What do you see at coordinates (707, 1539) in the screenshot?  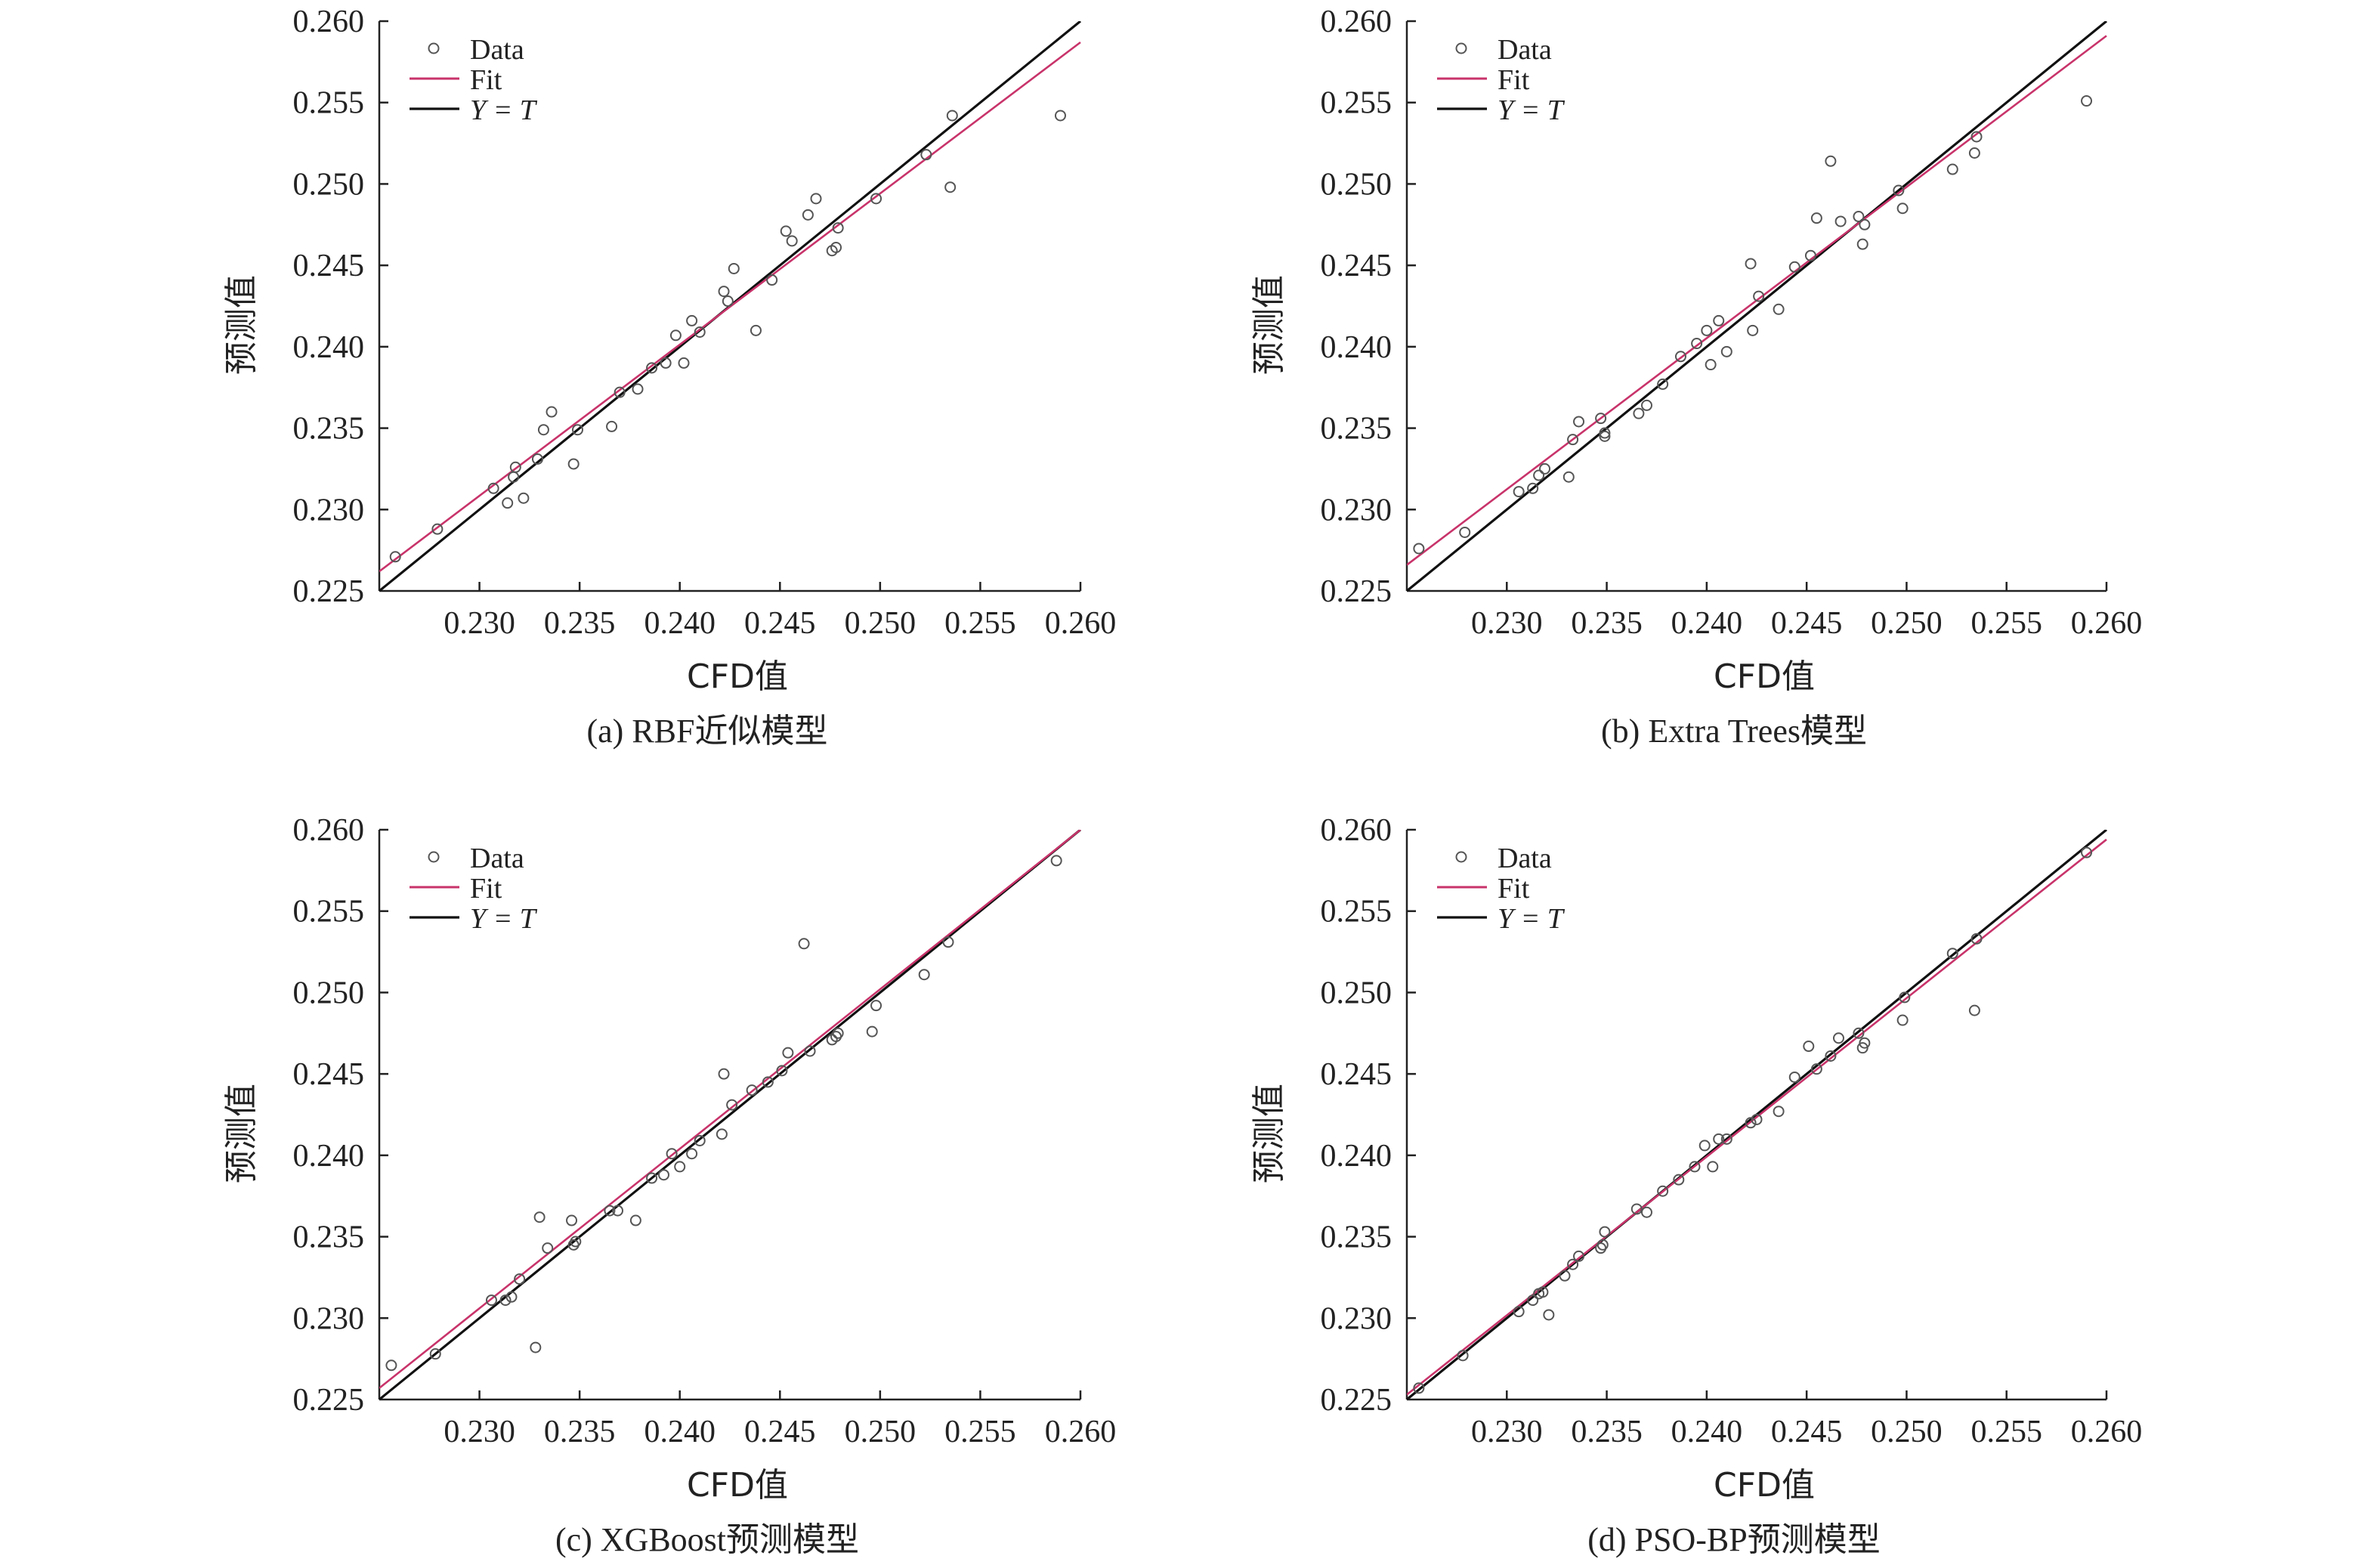 I see `panel-caption: (c) XGBoost预测模型` at bounding box center [707, 1539].